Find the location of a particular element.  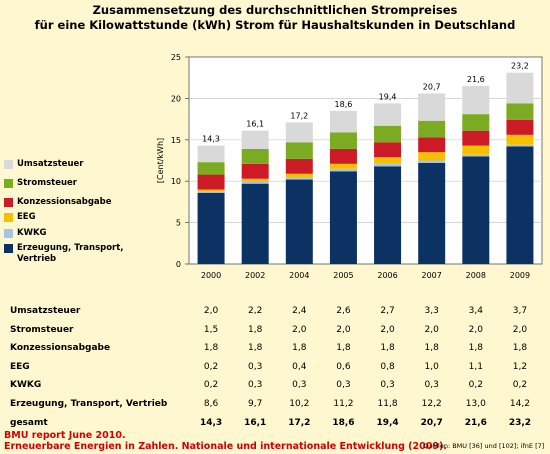

table-cell: 3,3 is located at coordinates (431, 311).